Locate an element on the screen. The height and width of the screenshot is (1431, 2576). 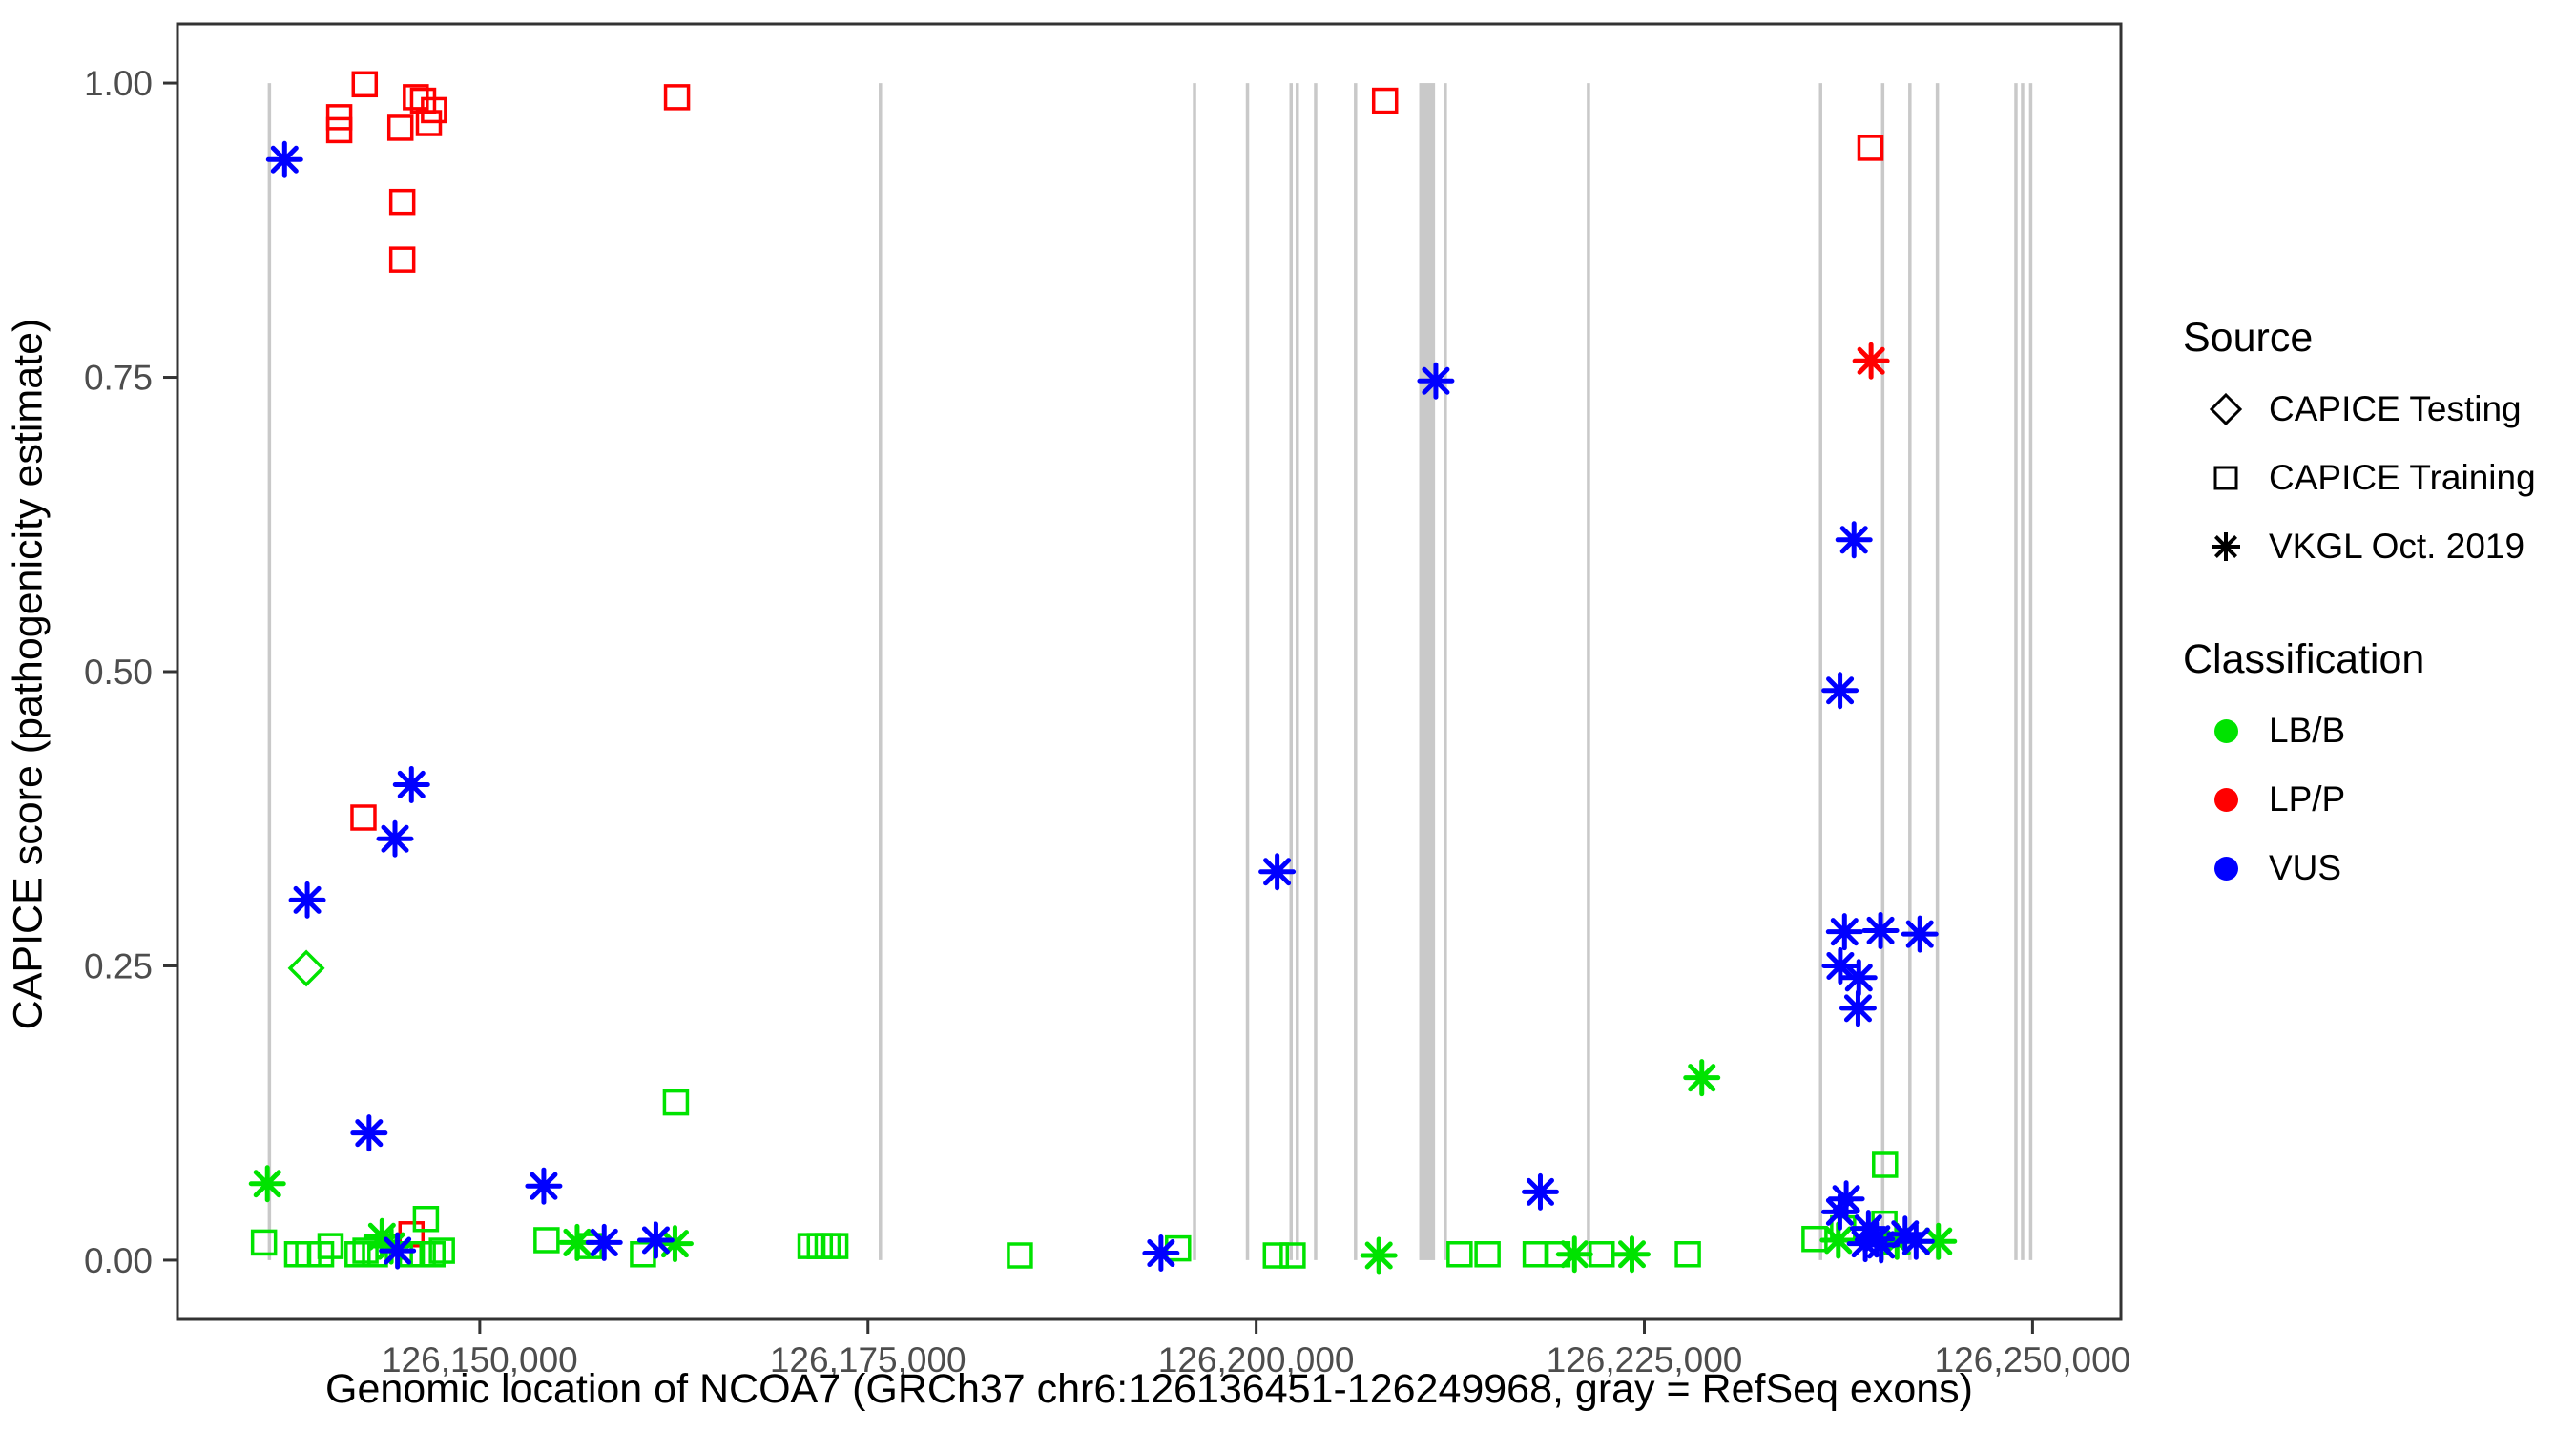
legend-item-label: CAPICE Testing is located at coordinates (2395, 408).